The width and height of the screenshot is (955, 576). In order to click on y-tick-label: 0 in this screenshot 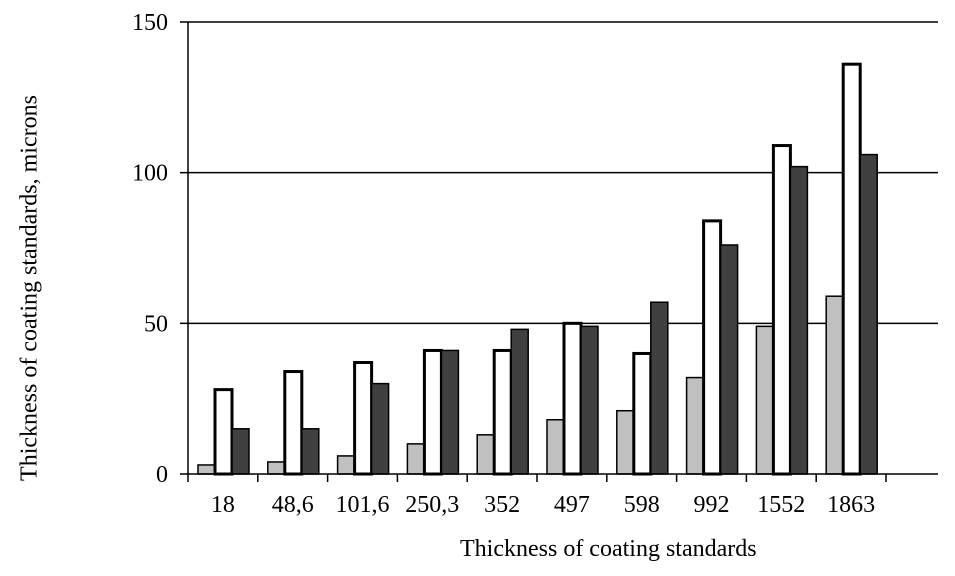, I will do `click(162, 475)`.